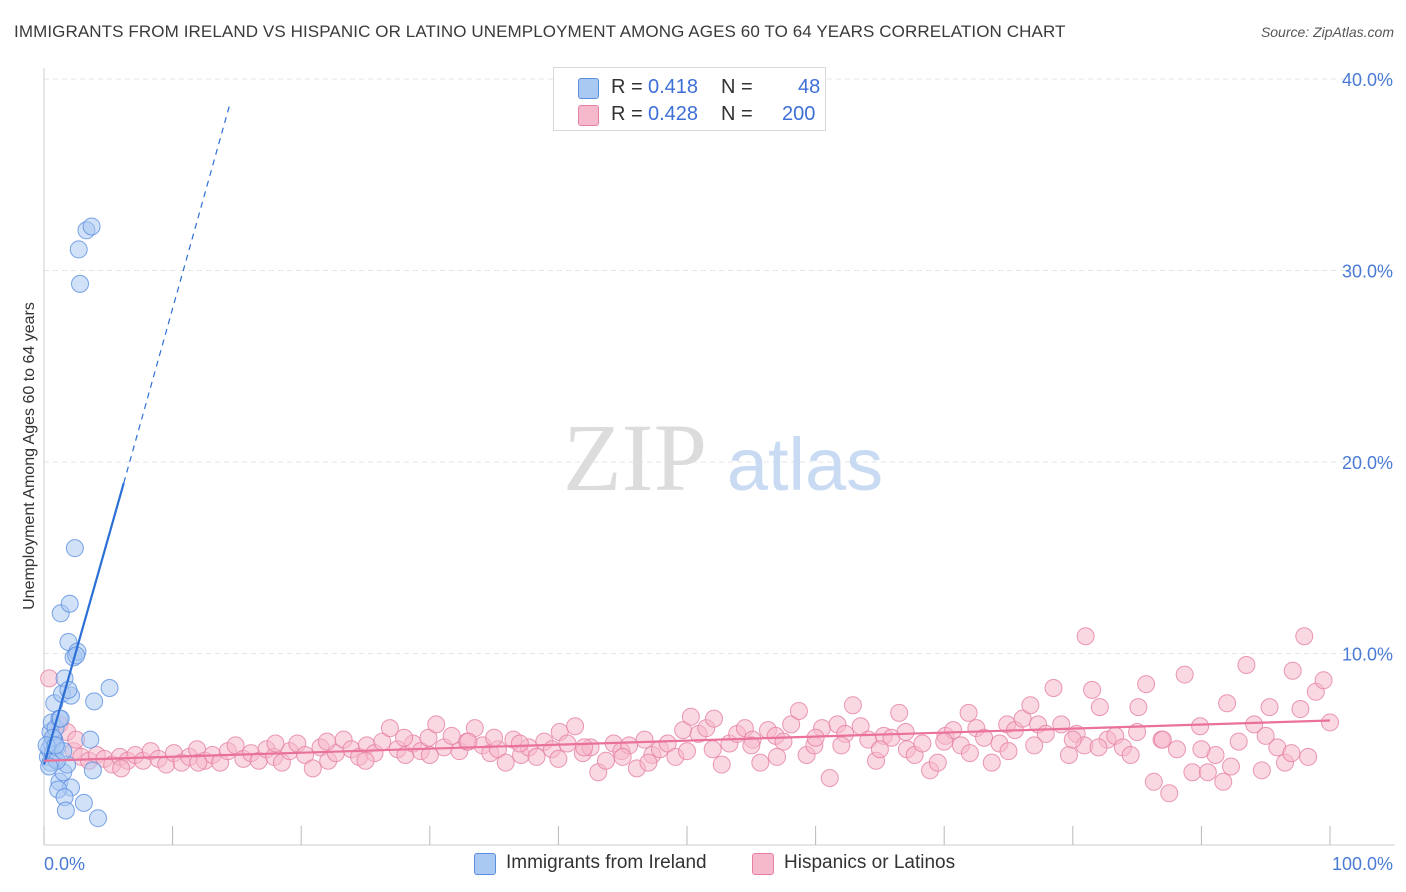 The image size is (1406, 892). Describe the element at coordinates (723, 457) in the screenshot. I see `watermark: ZIP atlas` at that location.